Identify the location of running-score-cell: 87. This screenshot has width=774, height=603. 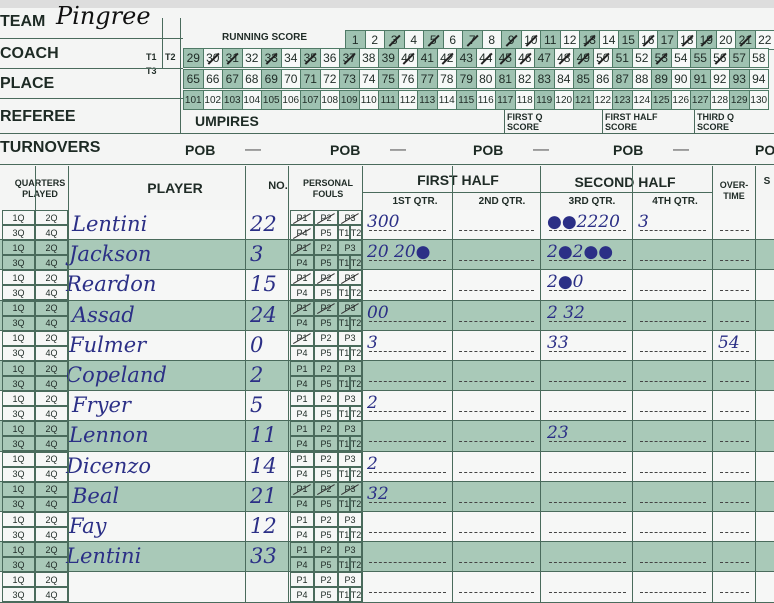
(622, 79).